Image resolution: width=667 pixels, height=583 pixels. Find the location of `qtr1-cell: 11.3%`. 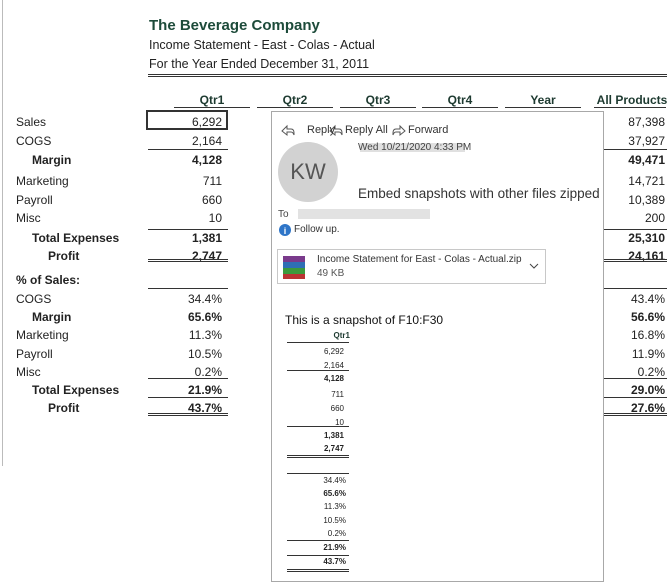

qtr1-cell: 11.3% is located at coordinates (205, 335).